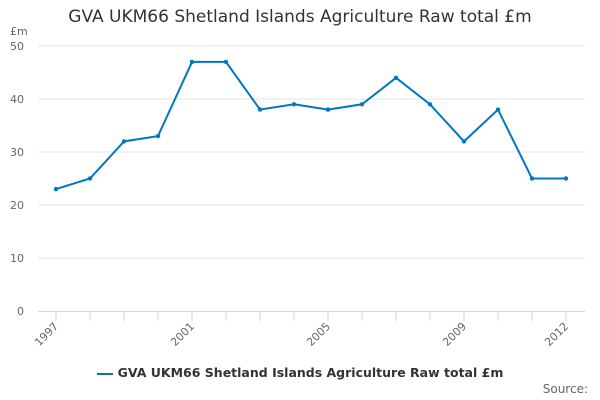 The image size is (600, 400). What do you see at coordinates (17, 46) in the screenshot?
I see `y-tick-label: 50` at bounding box center [17, 46].